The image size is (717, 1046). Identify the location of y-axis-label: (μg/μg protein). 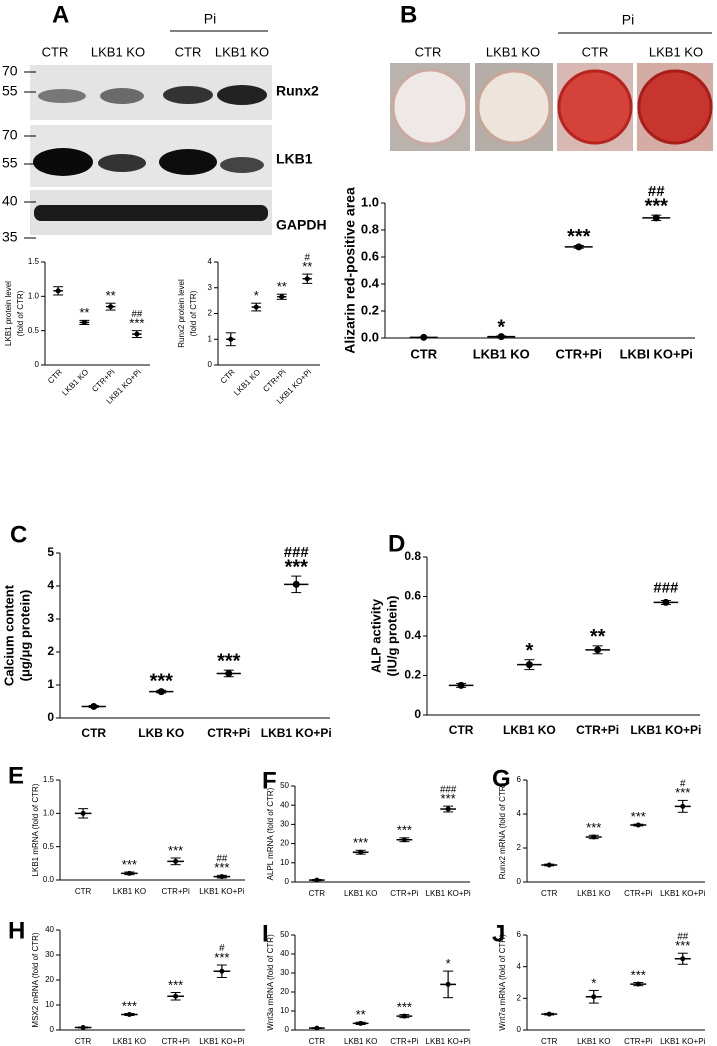
(24, 636).